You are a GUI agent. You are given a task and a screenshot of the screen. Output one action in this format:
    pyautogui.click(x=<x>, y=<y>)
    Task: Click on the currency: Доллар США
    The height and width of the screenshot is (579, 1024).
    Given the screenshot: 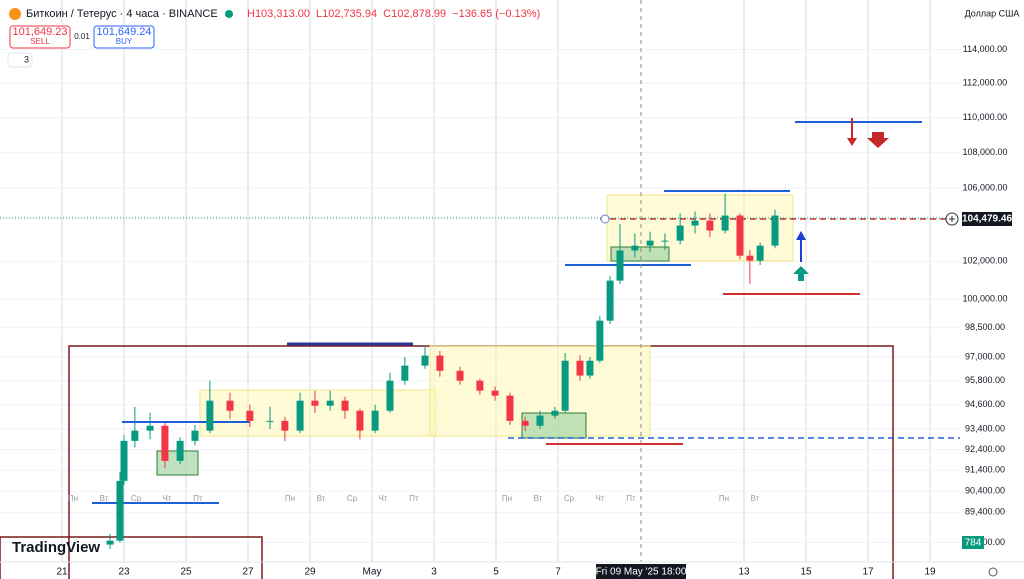 What is the action you would take?
    pyautogui.click(x=992, y=13)
    